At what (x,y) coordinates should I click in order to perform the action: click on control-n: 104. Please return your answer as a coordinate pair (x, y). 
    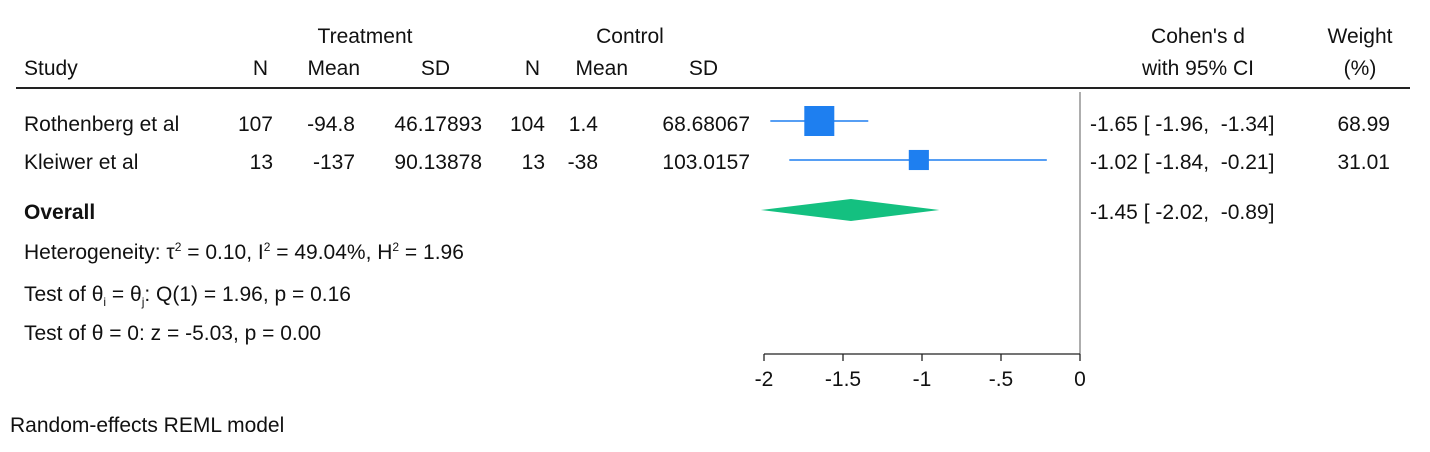
    Looking at the image, I should click on (527, 124).